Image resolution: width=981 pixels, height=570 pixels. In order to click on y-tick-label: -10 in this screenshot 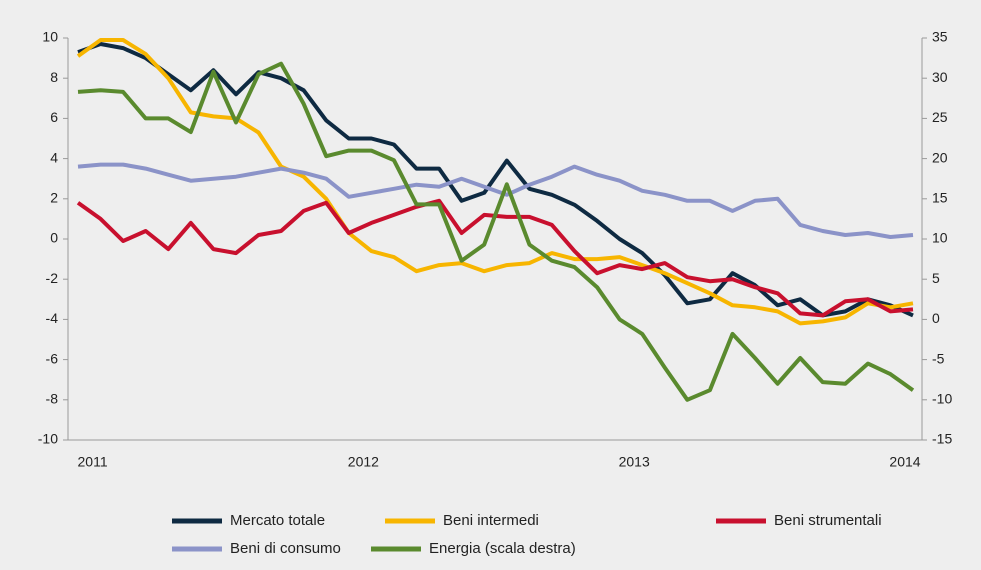, I will do `click(48, 439)`.